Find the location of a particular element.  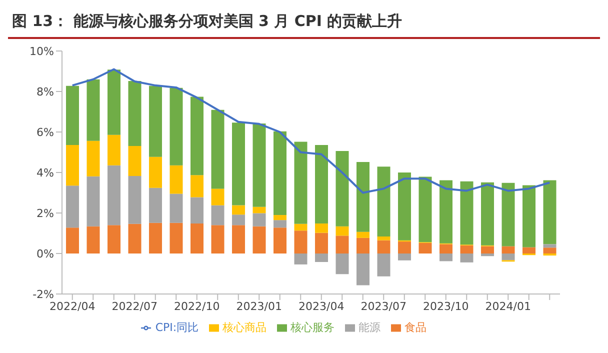

x-tick-label: 2023/07 is located at coordinates (383, 306).